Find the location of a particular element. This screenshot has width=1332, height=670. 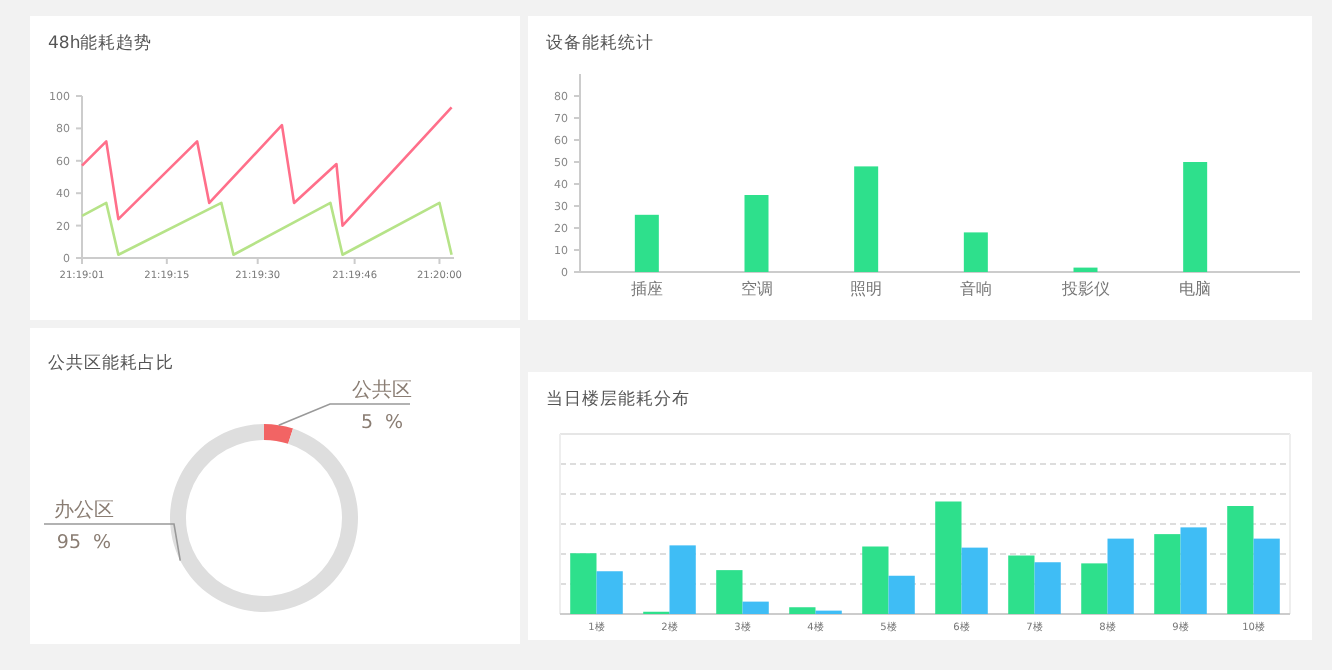

slice-label: 公共区 is located at coordinates (382, 390).